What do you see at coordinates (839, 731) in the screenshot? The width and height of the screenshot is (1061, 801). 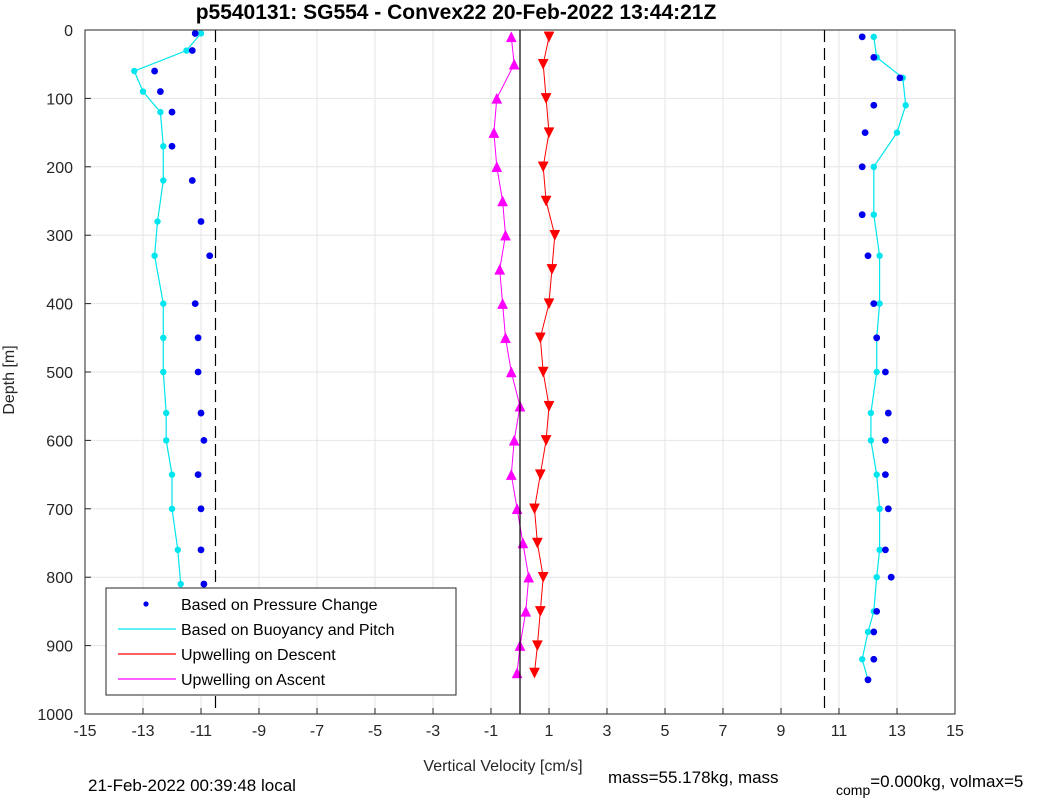 I see `x-tick-label: 11` at bounding box center [839, 731].